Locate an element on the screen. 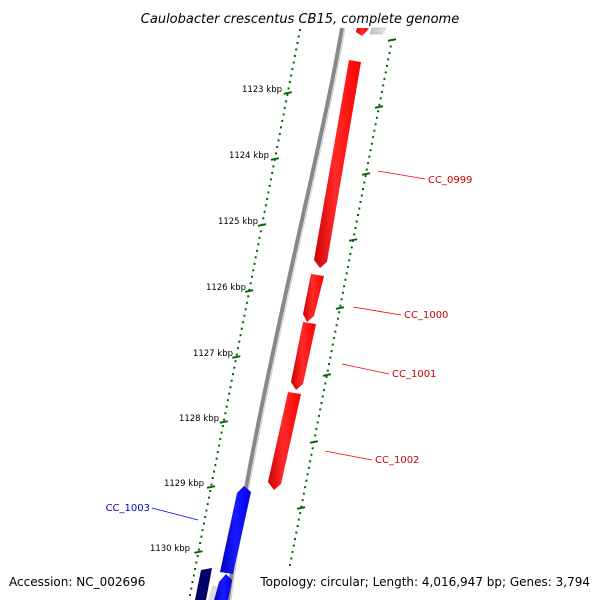 This screenshot has width=600, height=600. tick-label: 1123 kbp is located at coordinates (262, 90).